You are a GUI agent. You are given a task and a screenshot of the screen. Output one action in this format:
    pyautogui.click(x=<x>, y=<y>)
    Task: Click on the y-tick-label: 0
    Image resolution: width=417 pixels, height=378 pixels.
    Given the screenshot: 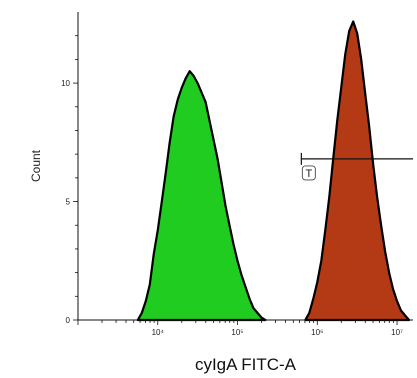 What is the action you would take?
    pyautogui.click(x=68, y=320)
    